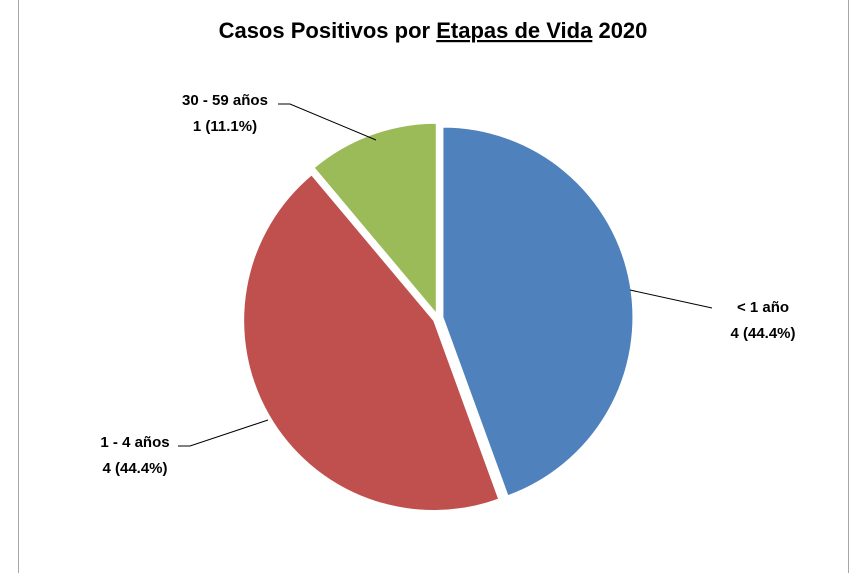 Image resolution: width=867 pixels, height=573 pixels. What do you see at coordinates (622, 30) in the screenshot?
I see `title-part: 2020` at bounding box center [622, 30].